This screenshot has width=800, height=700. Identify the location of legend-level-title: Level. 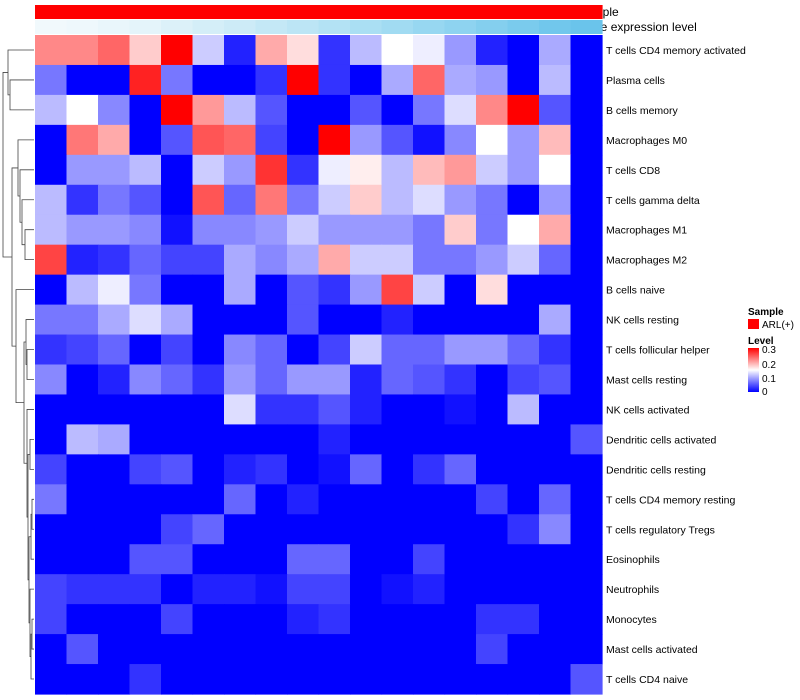
(761, 341).